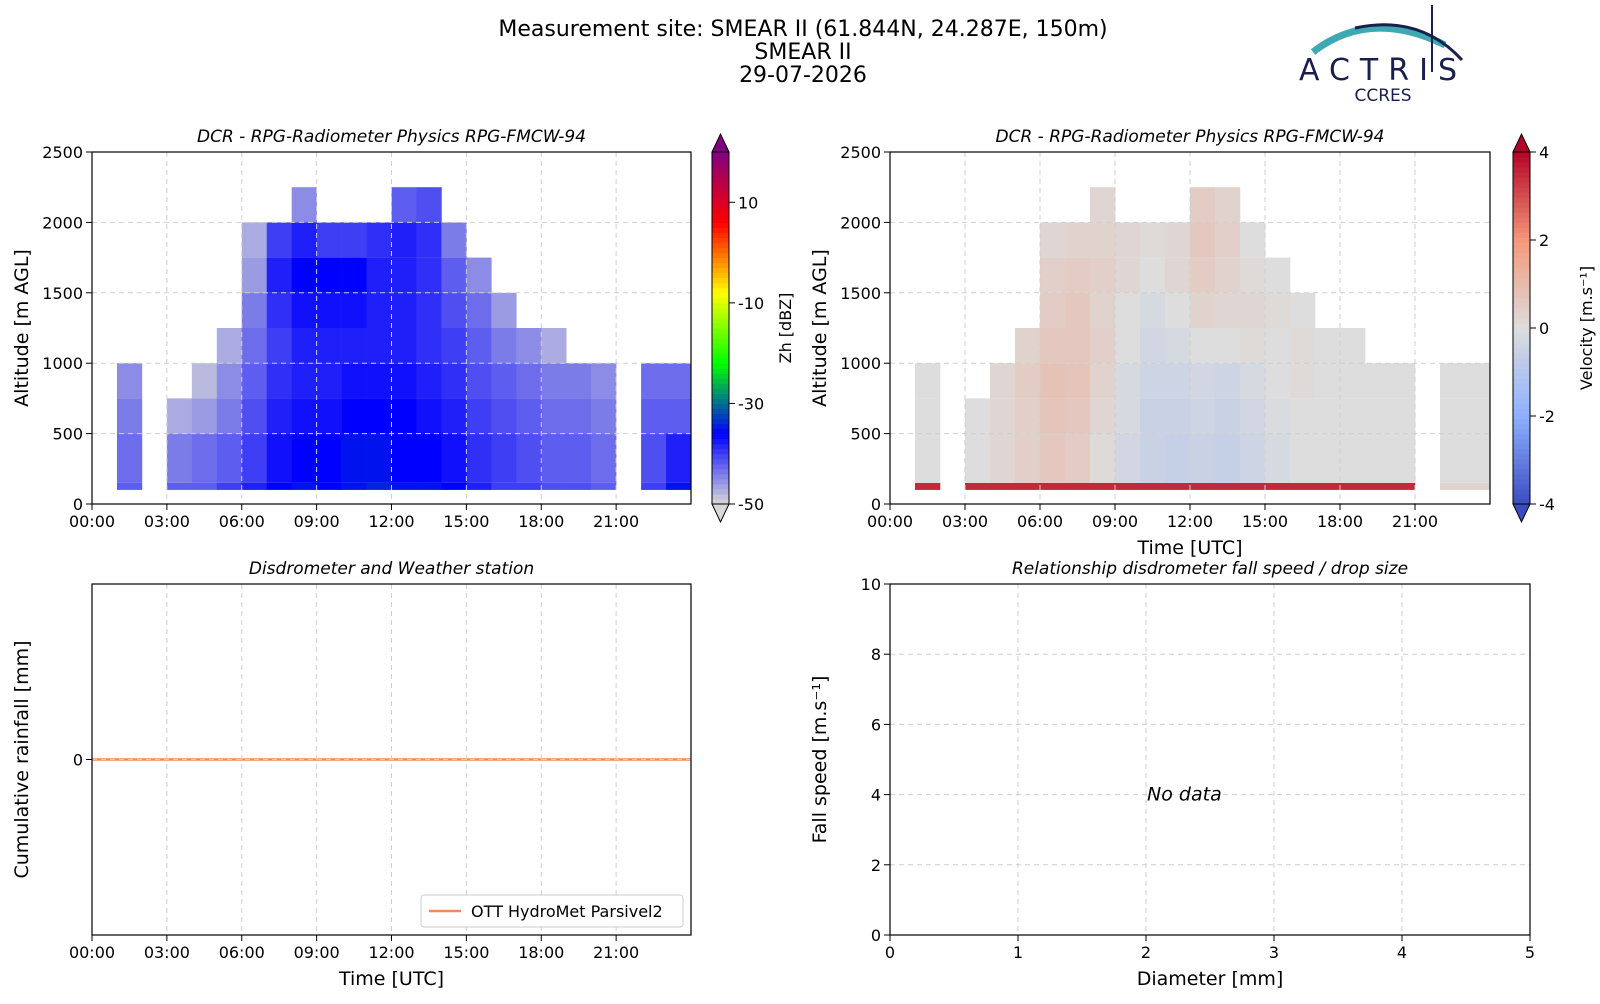 This screenshot has height=1004, width=1600. Describe the element at coordinates (62, 293) in the screenshot. I see `y-tick-label: 1500` at that location.